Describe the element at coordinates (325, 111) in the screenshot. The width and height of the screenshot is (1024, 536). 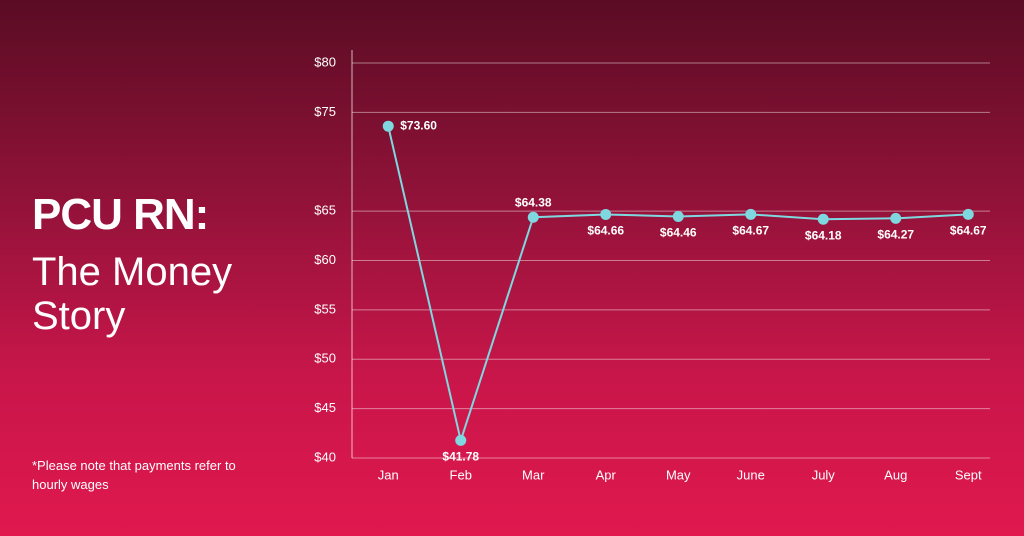
I see `y-tick-label: $75` at that location.